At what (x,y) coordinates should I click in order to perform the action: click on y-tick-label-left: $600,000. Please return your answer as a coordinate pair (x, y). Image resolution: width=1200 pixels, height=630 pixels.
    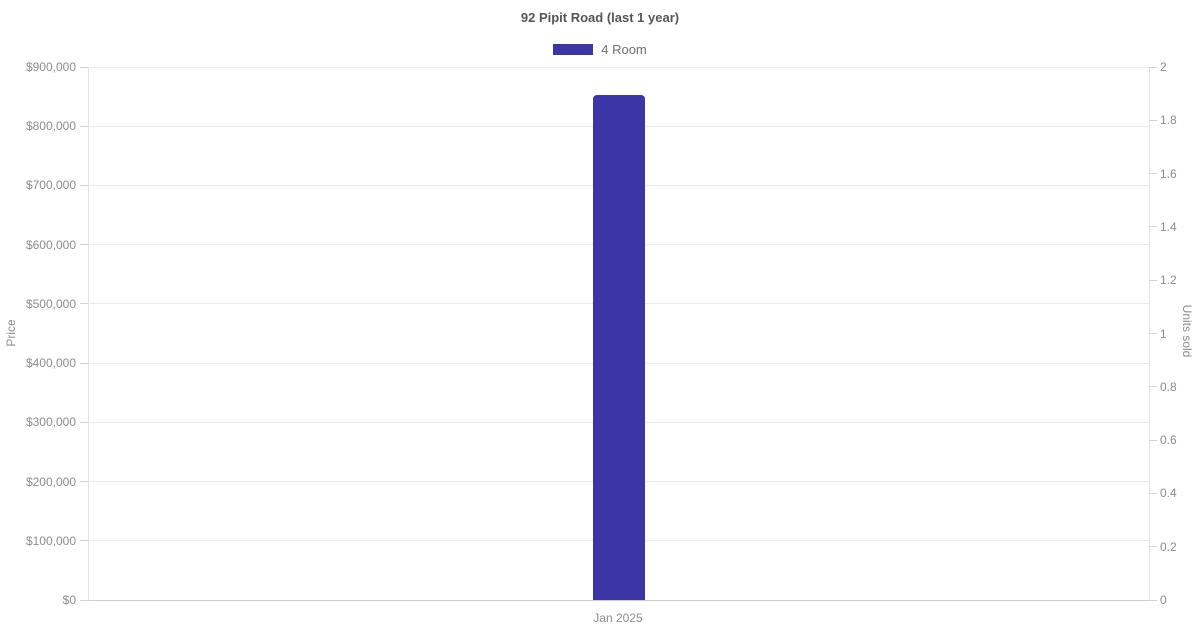
    Looking at the image, I should click on (50, 244).